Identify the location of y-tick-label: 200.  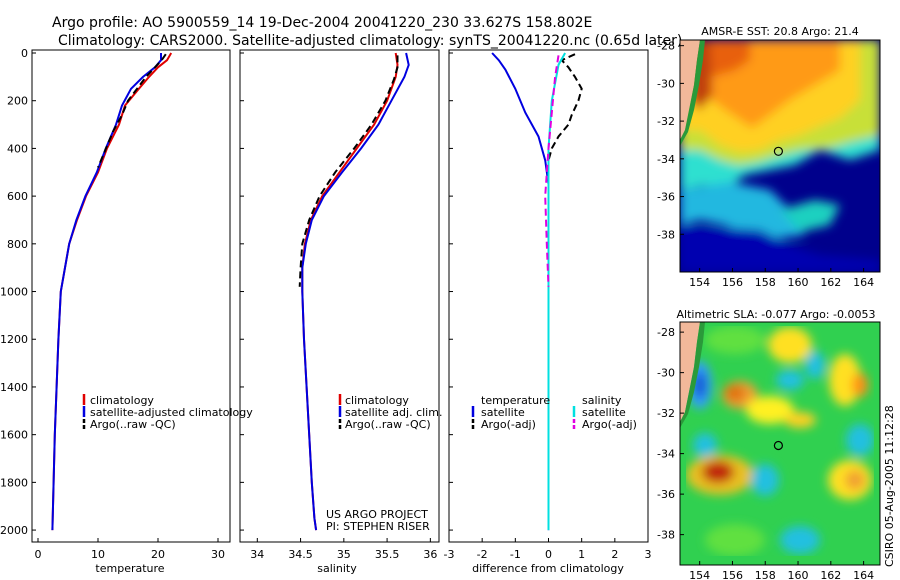
(17, 101).